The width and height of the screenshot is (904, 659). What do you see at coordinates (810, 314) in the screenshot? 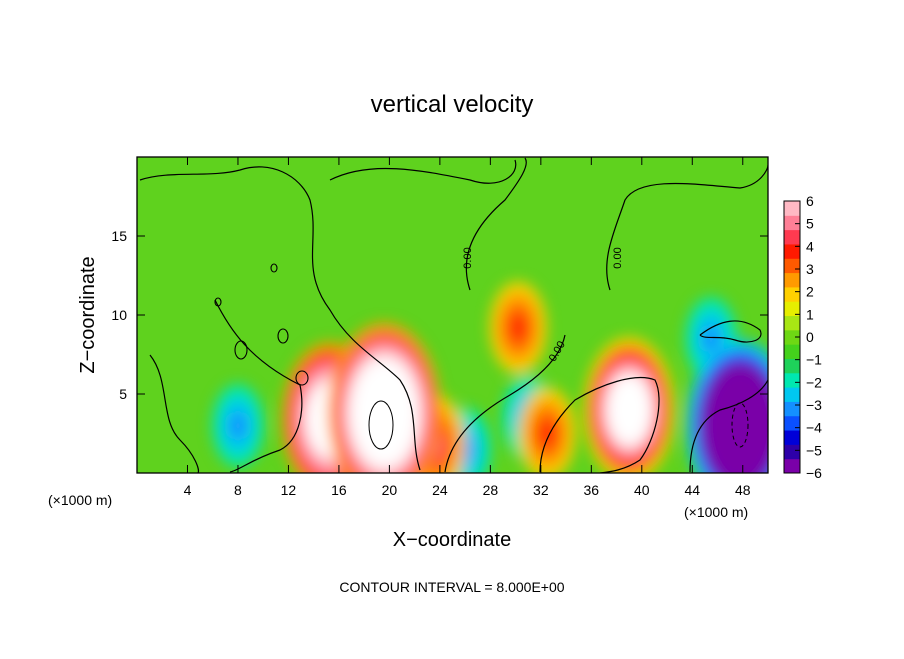
I see `colorbar-tick-label: 1` at bounding box center [810, 314].